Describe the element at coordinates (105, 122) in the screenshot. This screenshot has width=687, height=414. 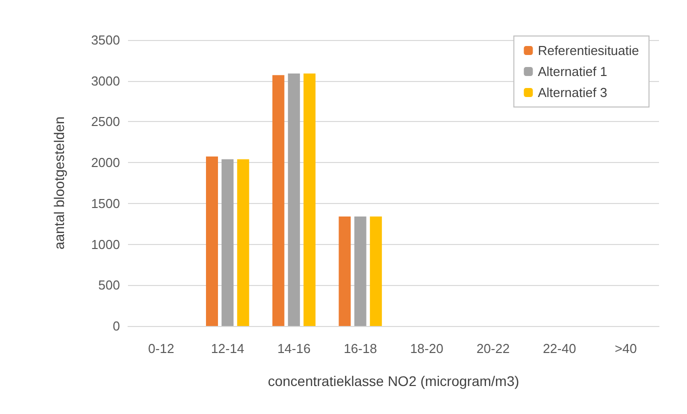
I see `y-tick-label: 2500` at that location.